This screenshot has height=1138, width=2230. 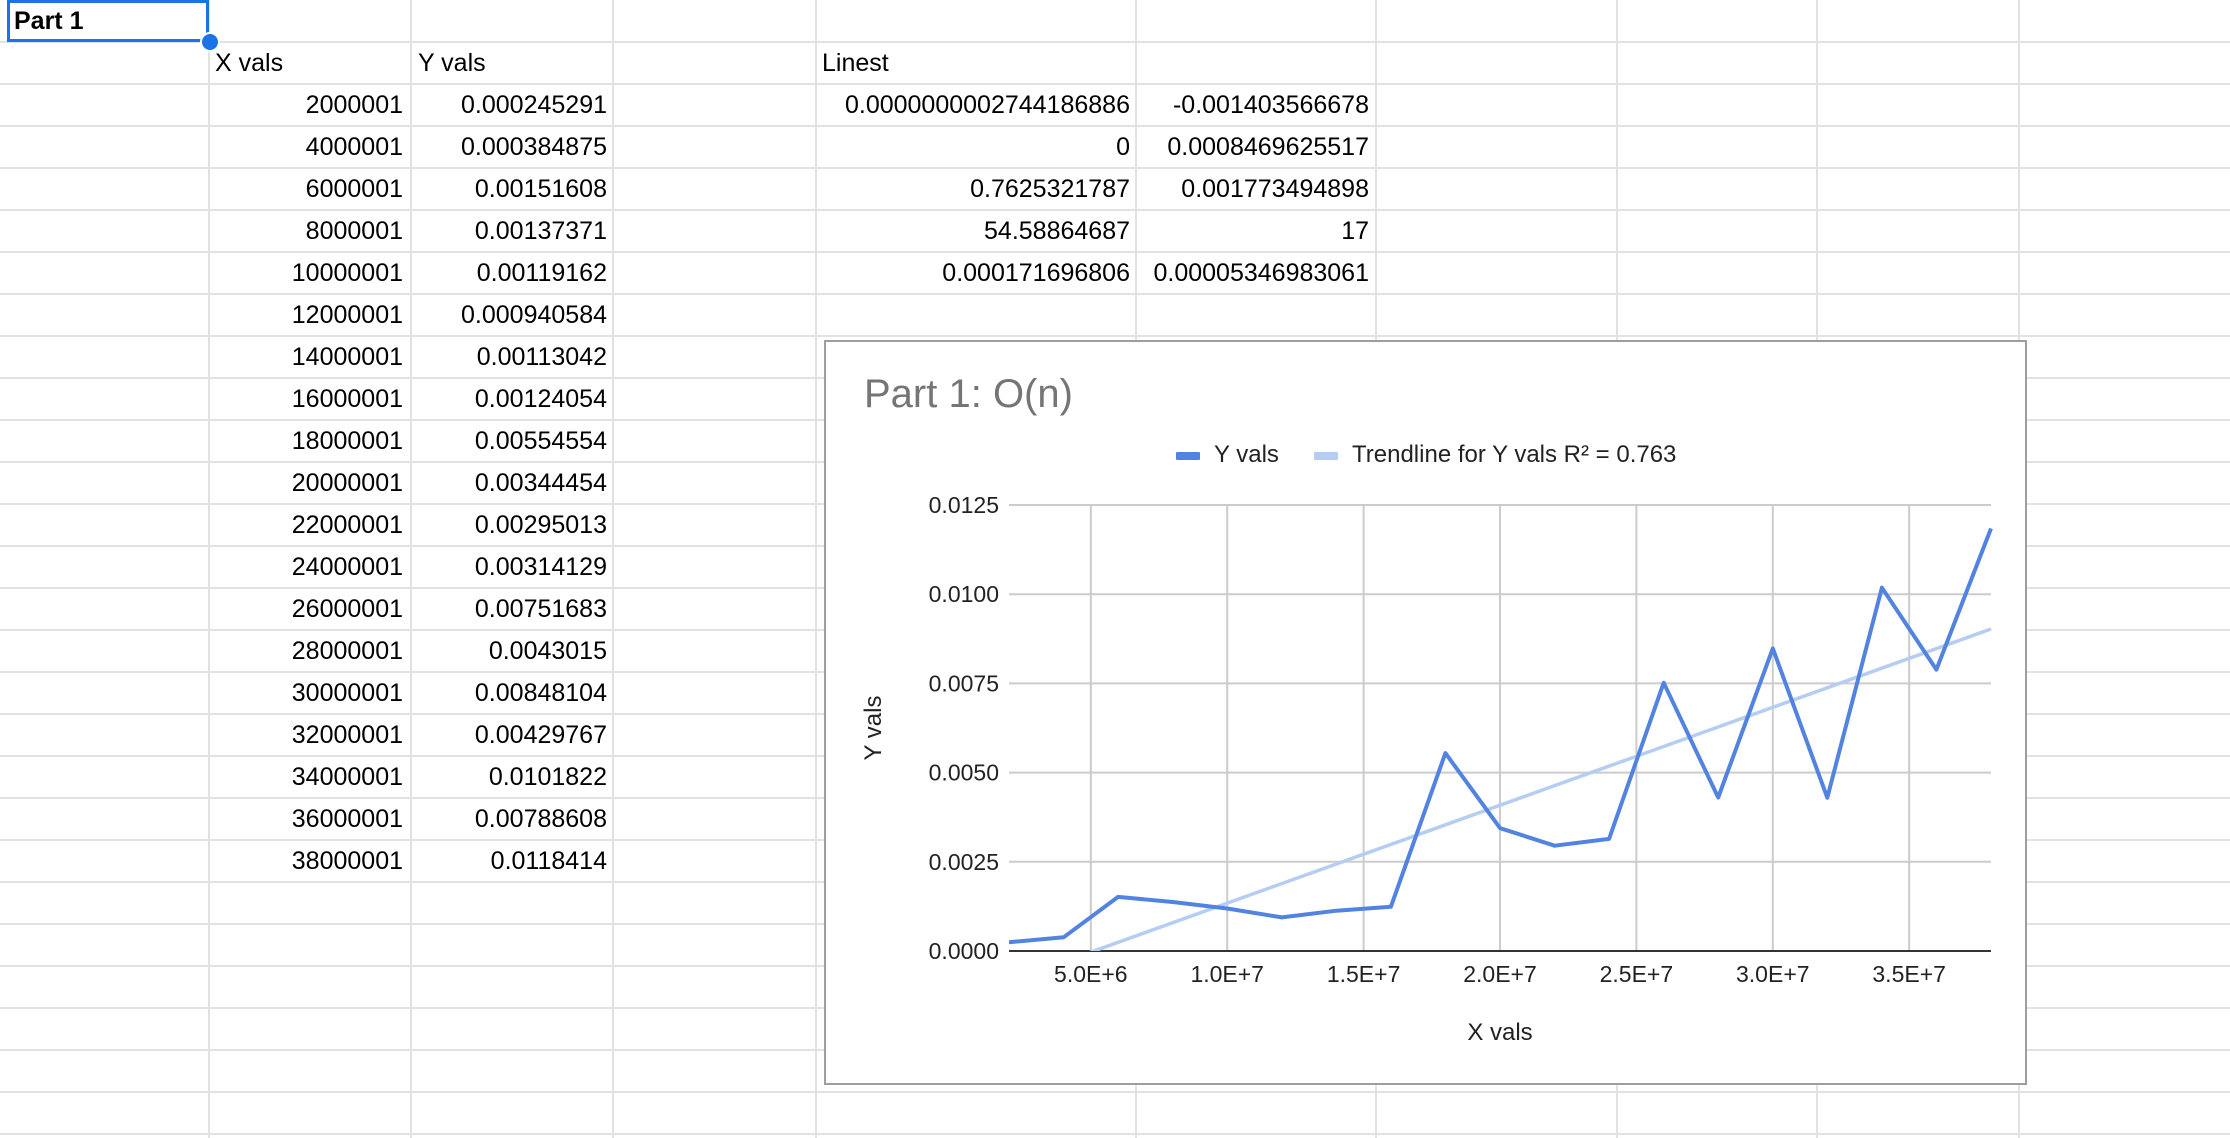 I want to click on cell-y-val: 0.00119162, so click(x=541, y=273).